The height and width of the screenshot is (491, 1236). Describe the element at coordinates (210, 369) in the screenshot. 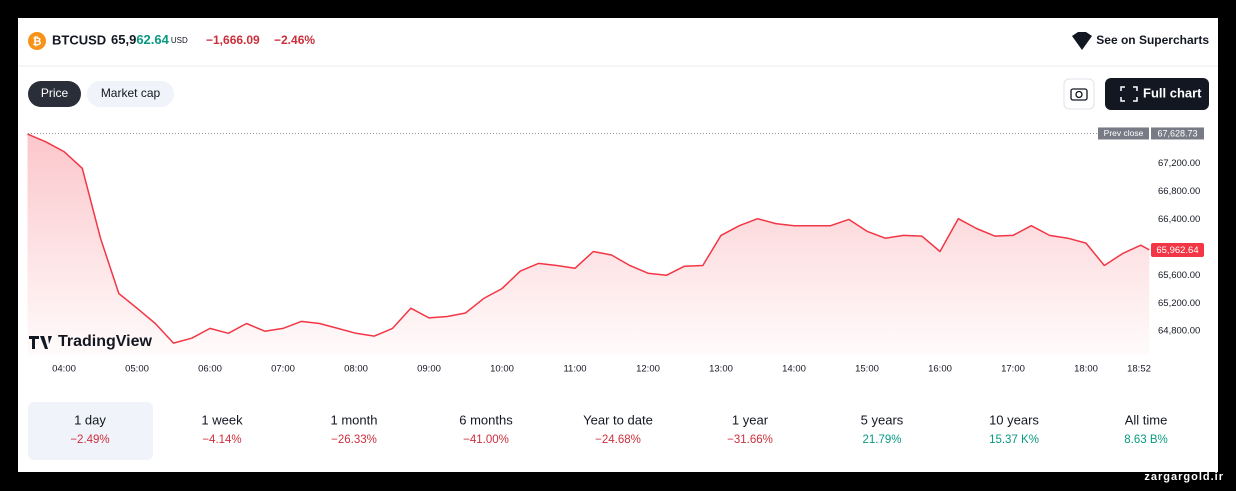

I see `x-tick-label: 06:00` at that location.